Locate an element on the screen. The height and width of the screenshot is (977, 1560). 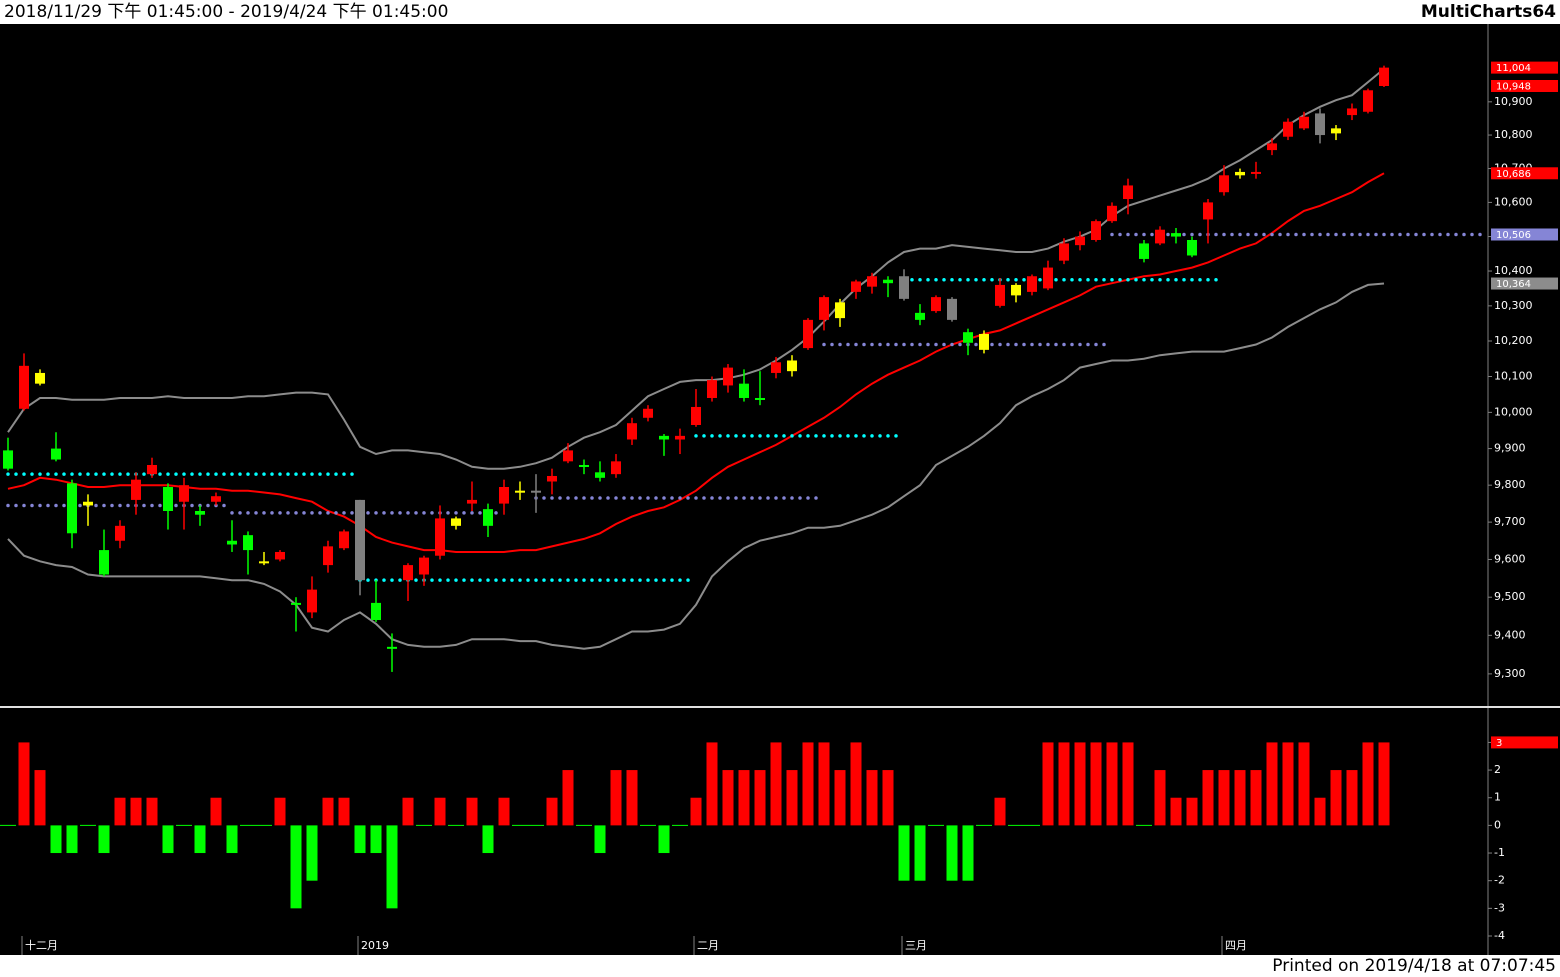
y-tick-label: 9,300 is located at coordinates (1510, 673).